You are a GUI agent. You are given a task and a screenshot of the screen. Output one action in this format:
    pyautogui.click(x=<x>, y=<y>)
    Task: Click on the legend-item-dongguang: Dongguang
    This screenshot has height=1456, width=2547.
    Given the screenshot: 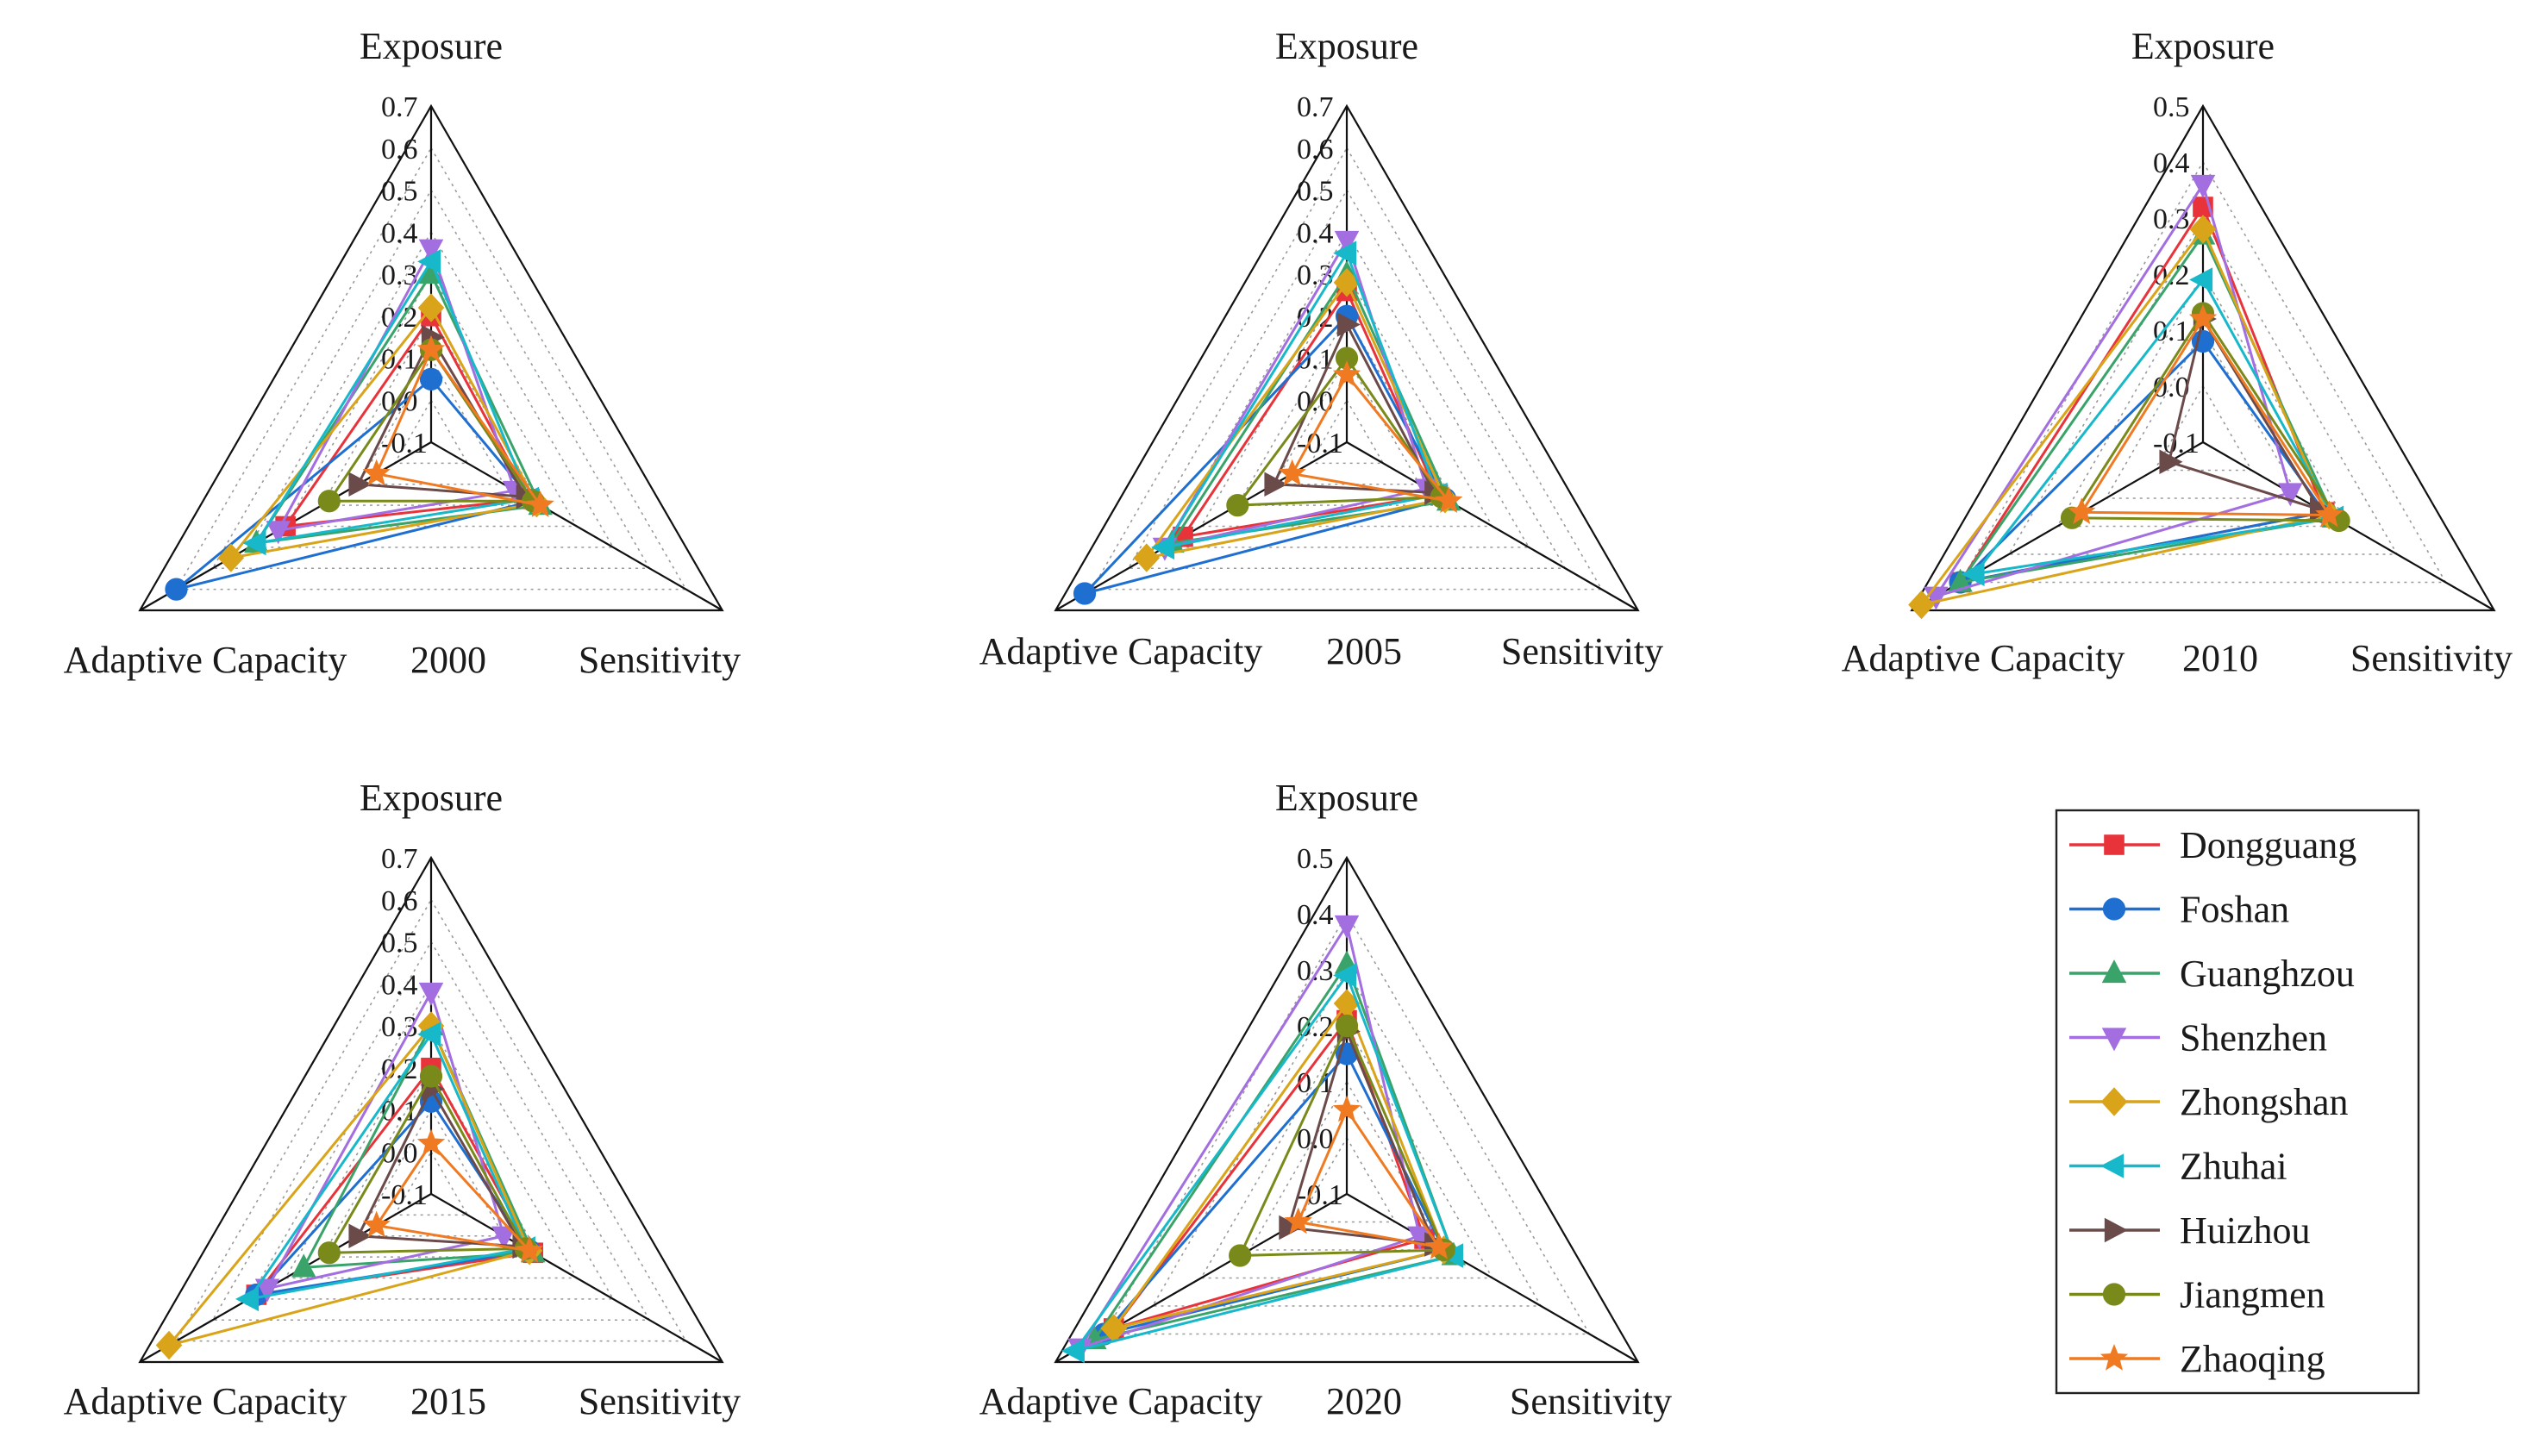 What is the action you would take?
    pyautogui.click(x=2213, y=845)
    